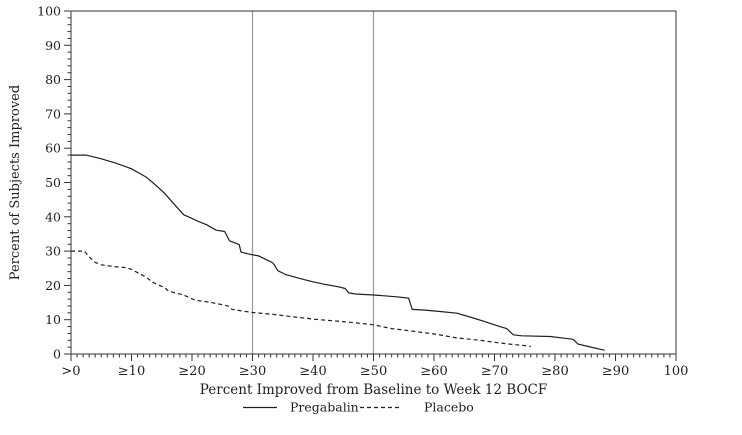 The height and width of the screenshot is (435, 742). Describe the element at coordinates (131, 371) in the screenshot. I see `x-tick-label: ≥10` at that location.